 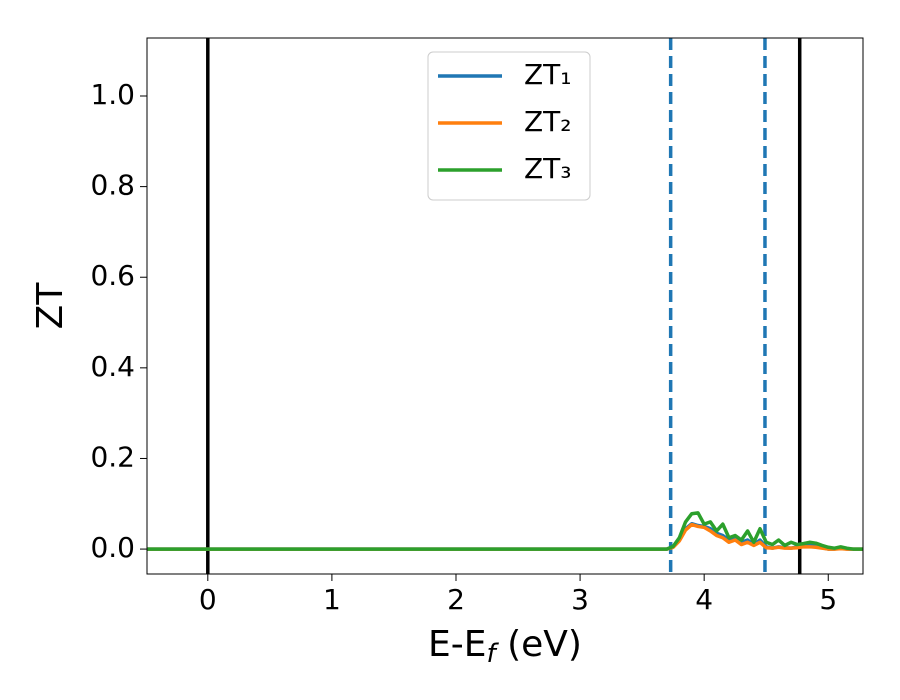 What do you see at coordinates (548, 74) in the screenshot?
I see `legend-label: ZT₁` at bounding box center [548, 74].